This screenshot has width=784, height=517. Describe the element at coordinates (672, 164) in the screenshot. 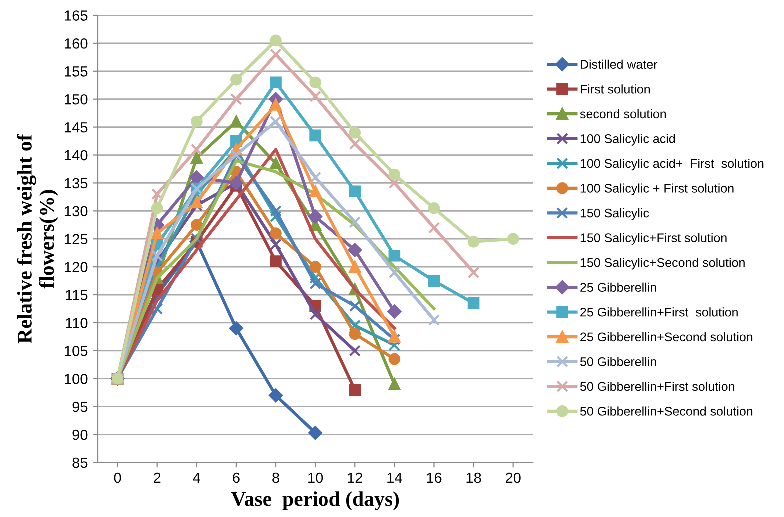

I see `legend-label: 100 Salicylic acid+ First solution` at that location.